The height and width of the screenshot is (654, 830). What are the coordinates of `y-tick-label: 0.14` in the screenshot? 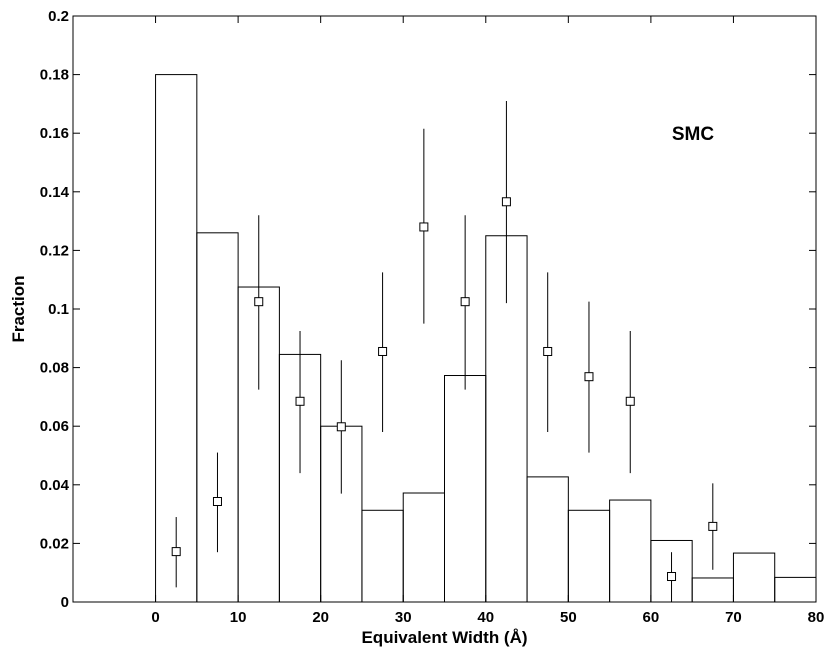 It's located at (55, 192).